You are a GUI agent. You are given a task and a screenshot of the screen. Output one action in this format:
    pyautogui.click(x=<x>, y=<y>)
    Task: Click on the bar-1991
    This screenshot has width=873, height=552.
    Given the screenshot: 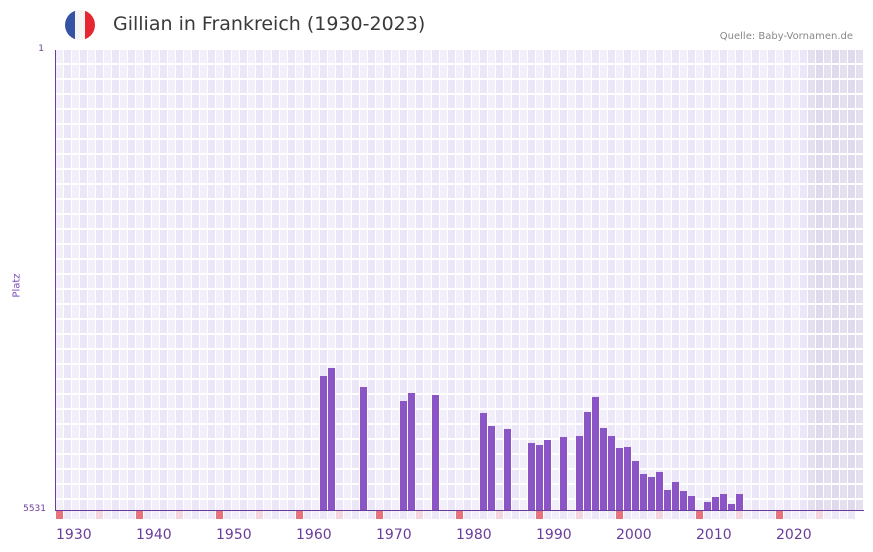 What is the action you would take?
    pyautogui.click(x=547, y=474)
    